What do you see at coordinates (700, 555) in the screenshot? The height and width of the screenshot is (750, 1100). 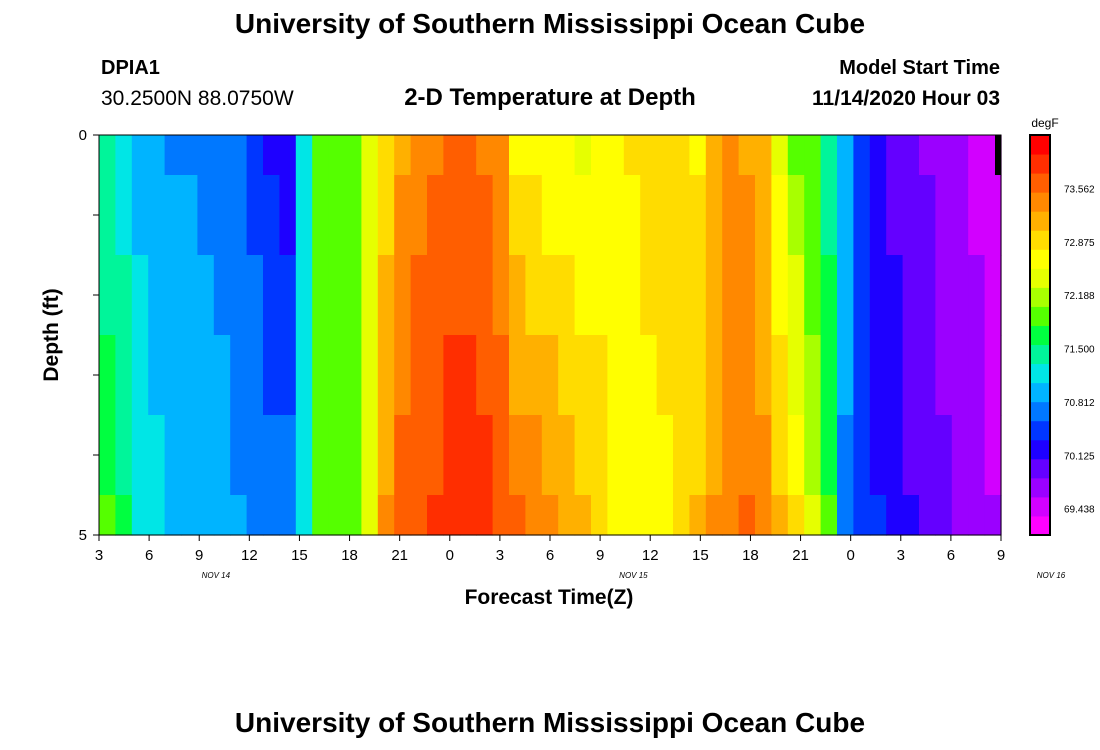 I see `x-tick-label: 15` at bounding box center [700, 555].